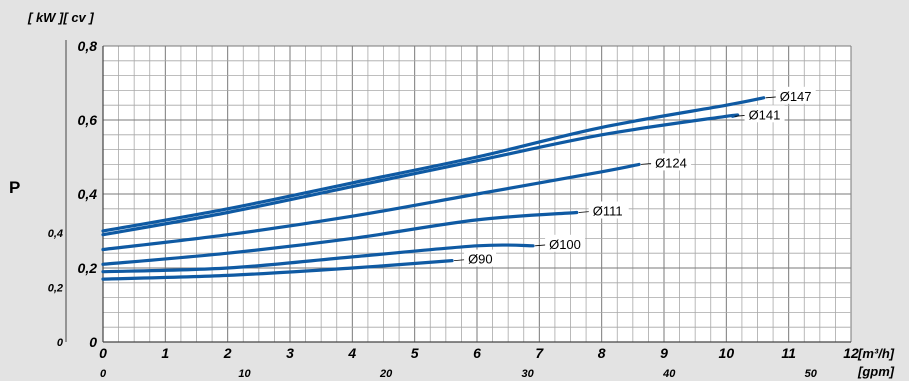 The image size is (909, 381). Describe the element at coordinates (290, 353) in the screenshot. I see `x-tick-label: 3` at that location.